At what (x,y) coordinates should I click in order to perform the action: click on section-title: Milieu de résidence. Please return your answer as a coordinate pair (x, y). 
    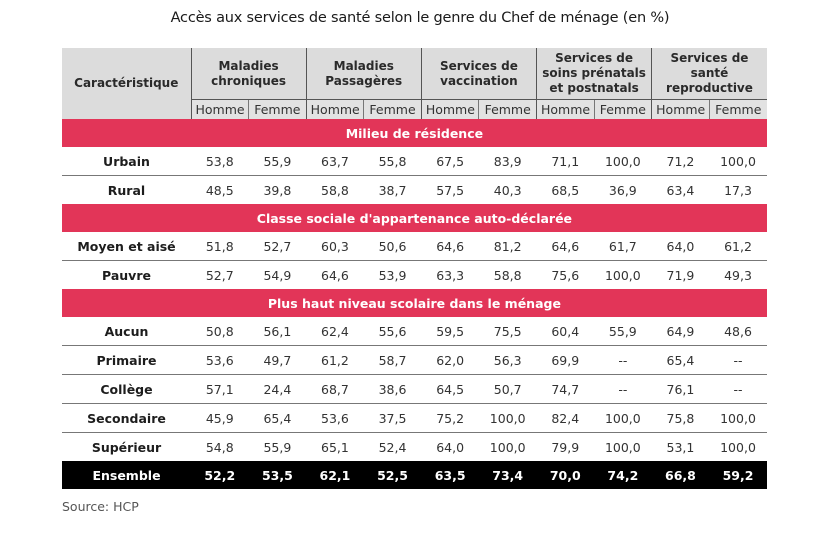
    Looking at the image, I should click on (414, 133).